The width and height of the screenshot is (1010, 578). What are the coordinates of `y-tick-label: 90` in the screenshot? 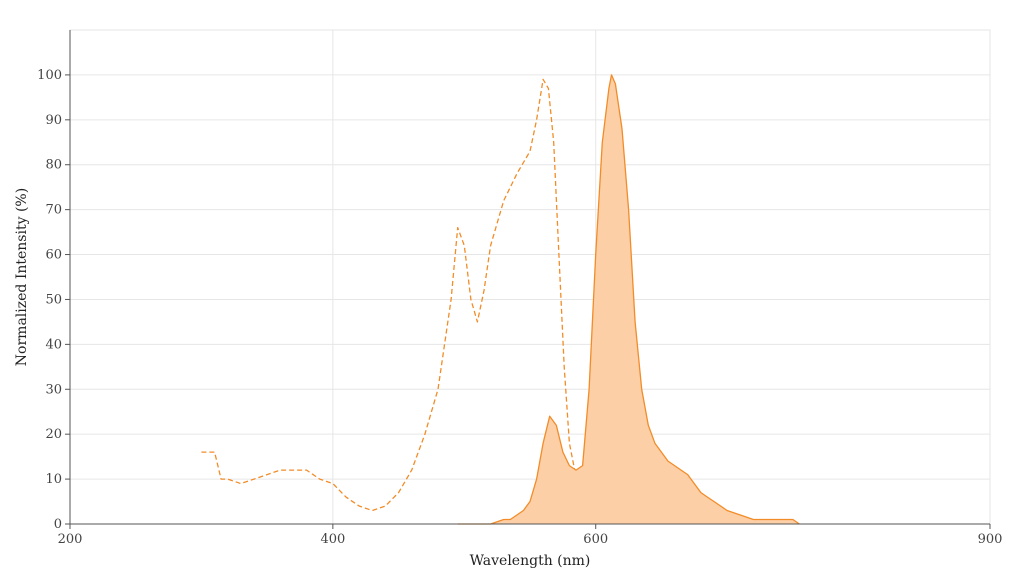 It's located at (53, 120).